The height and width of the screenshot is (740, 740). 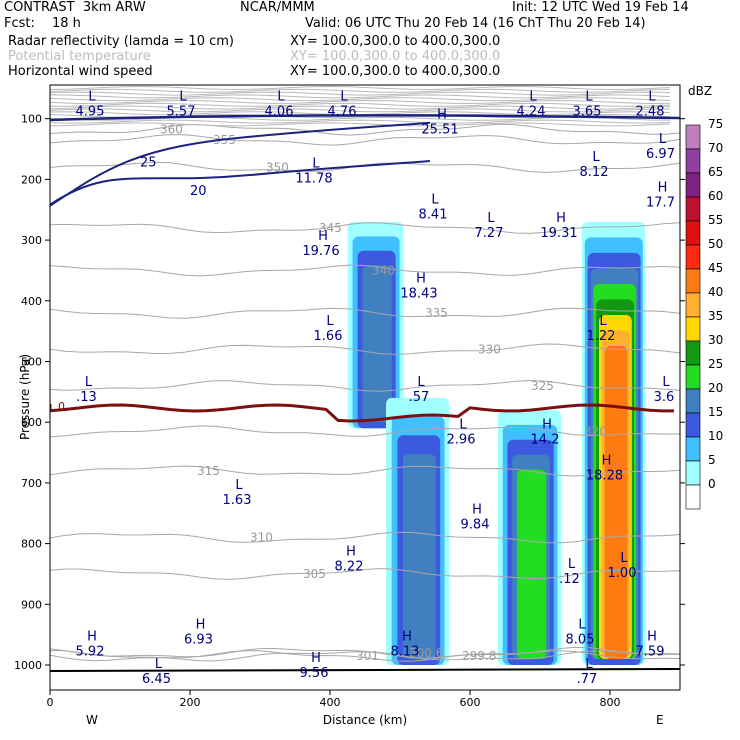 I want to click on y-tick-label-300: 300, so click(x=31, y=240).